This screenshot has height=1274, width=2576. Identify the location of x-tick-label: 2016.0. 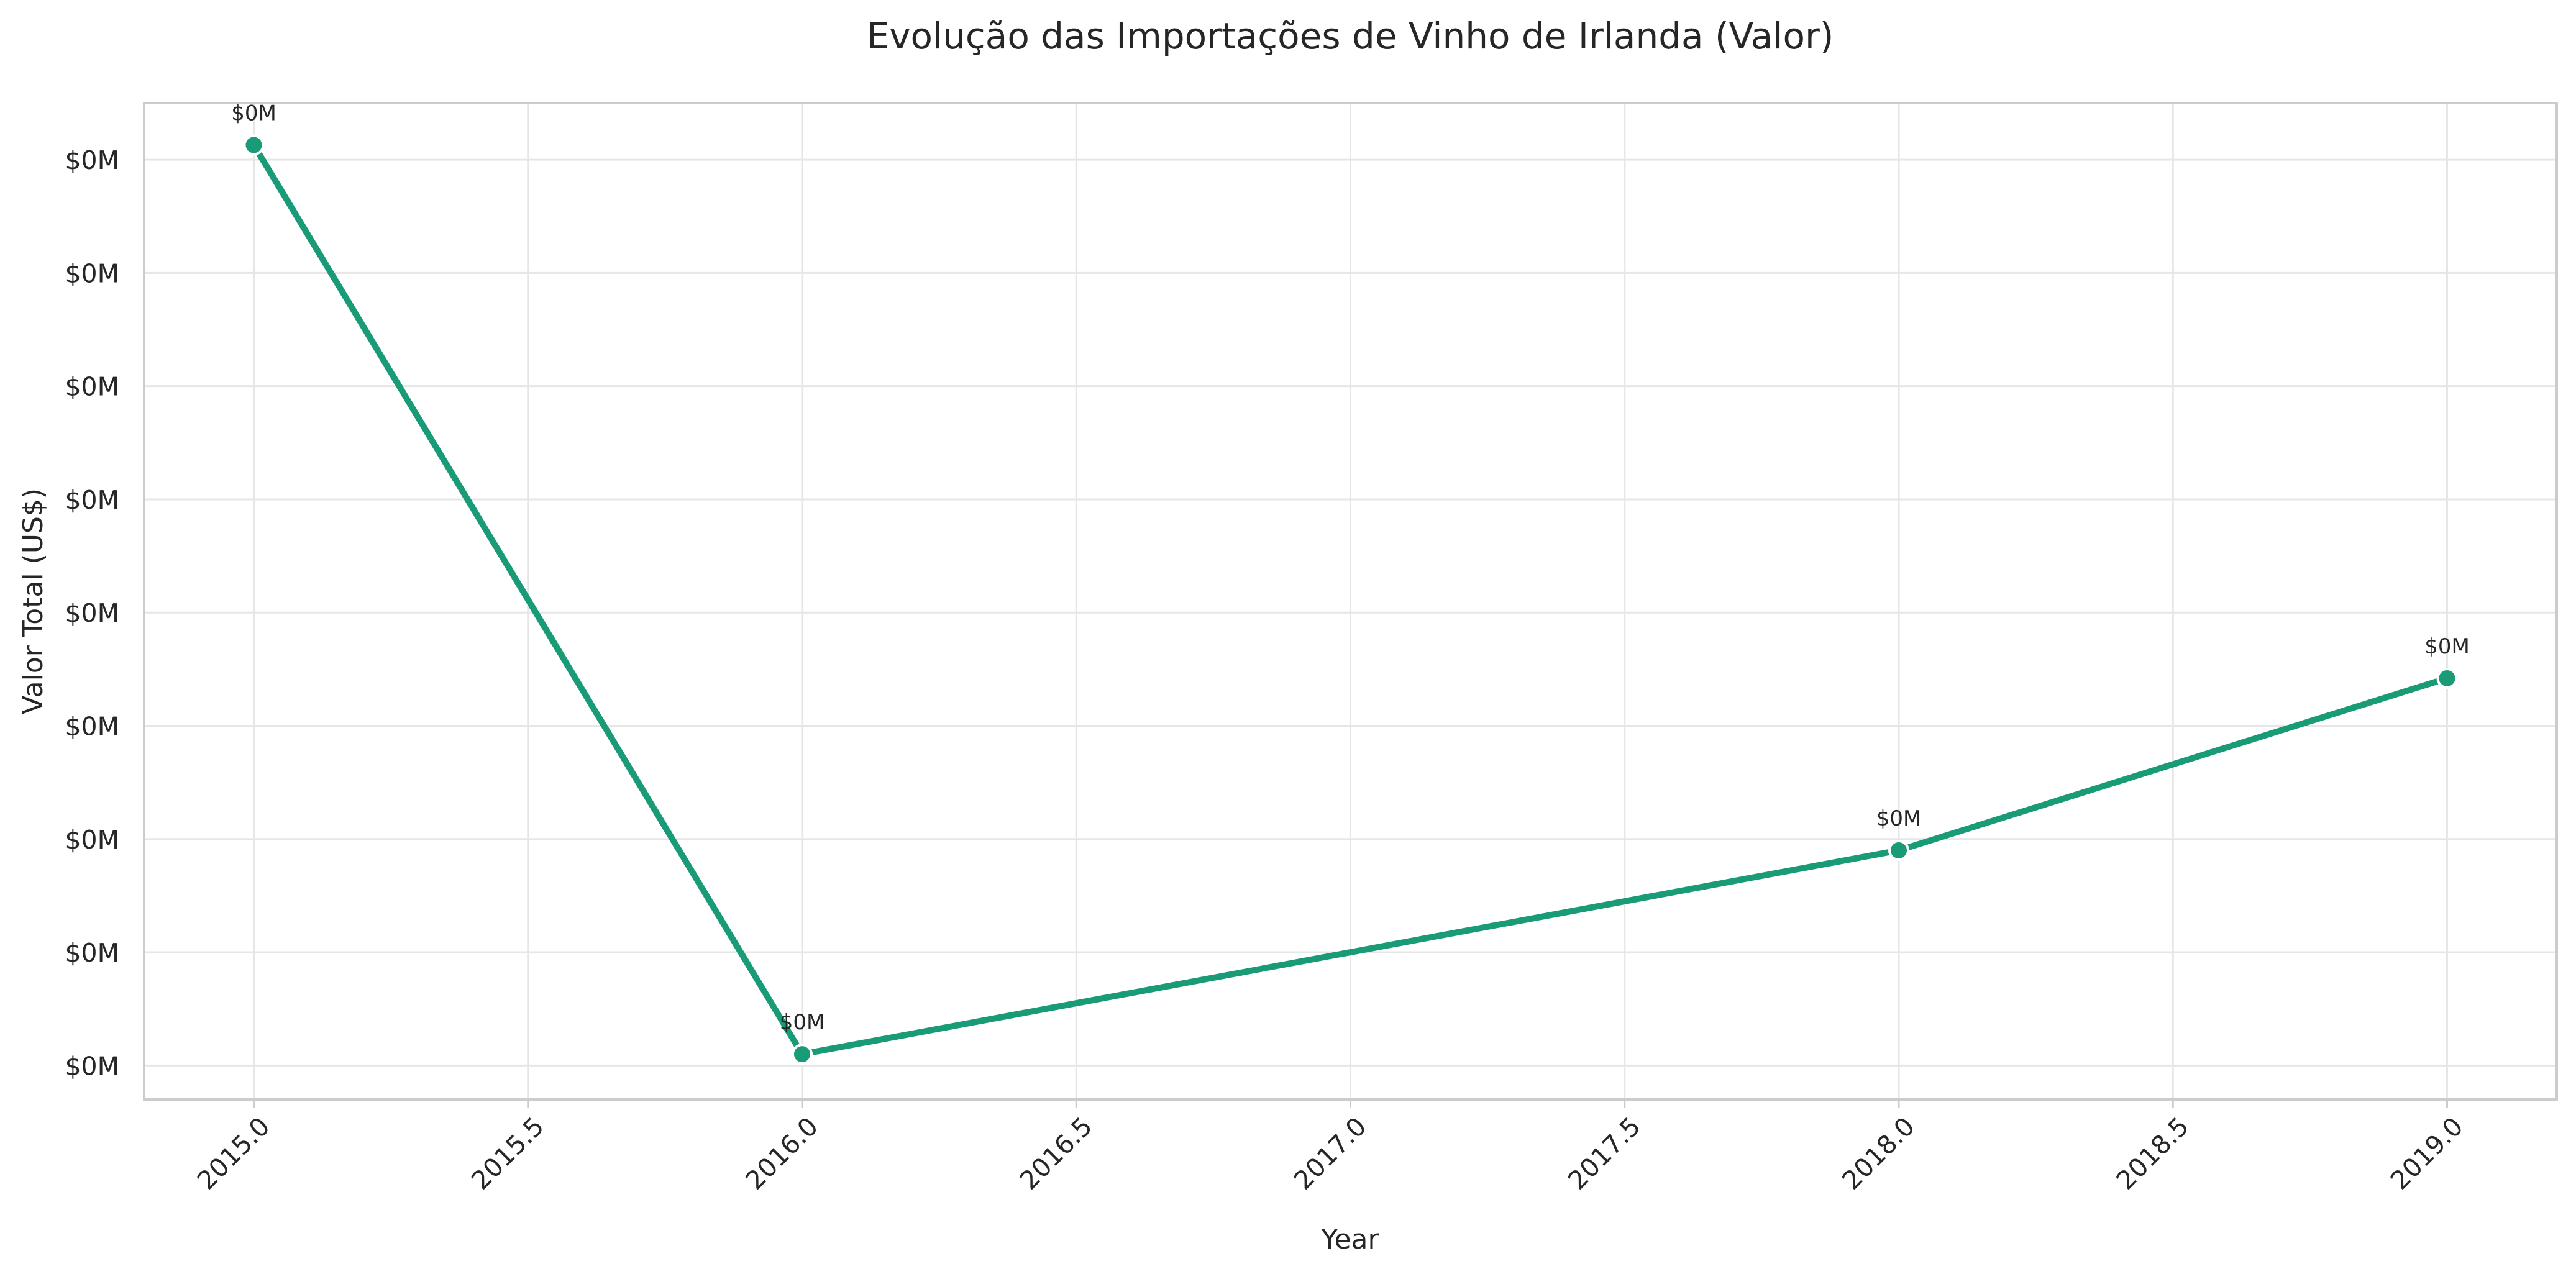
(782, 1153).